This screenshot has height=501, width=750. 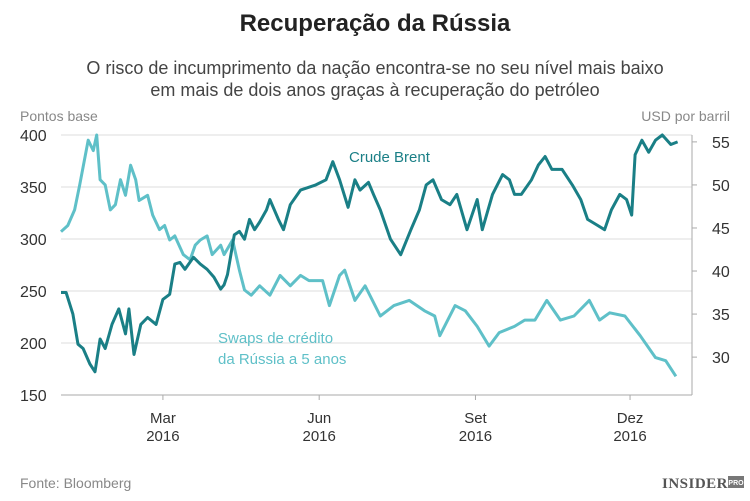 I want to click on insider-pro-logo: INSIDER PRO, so click(x=703, y=484).